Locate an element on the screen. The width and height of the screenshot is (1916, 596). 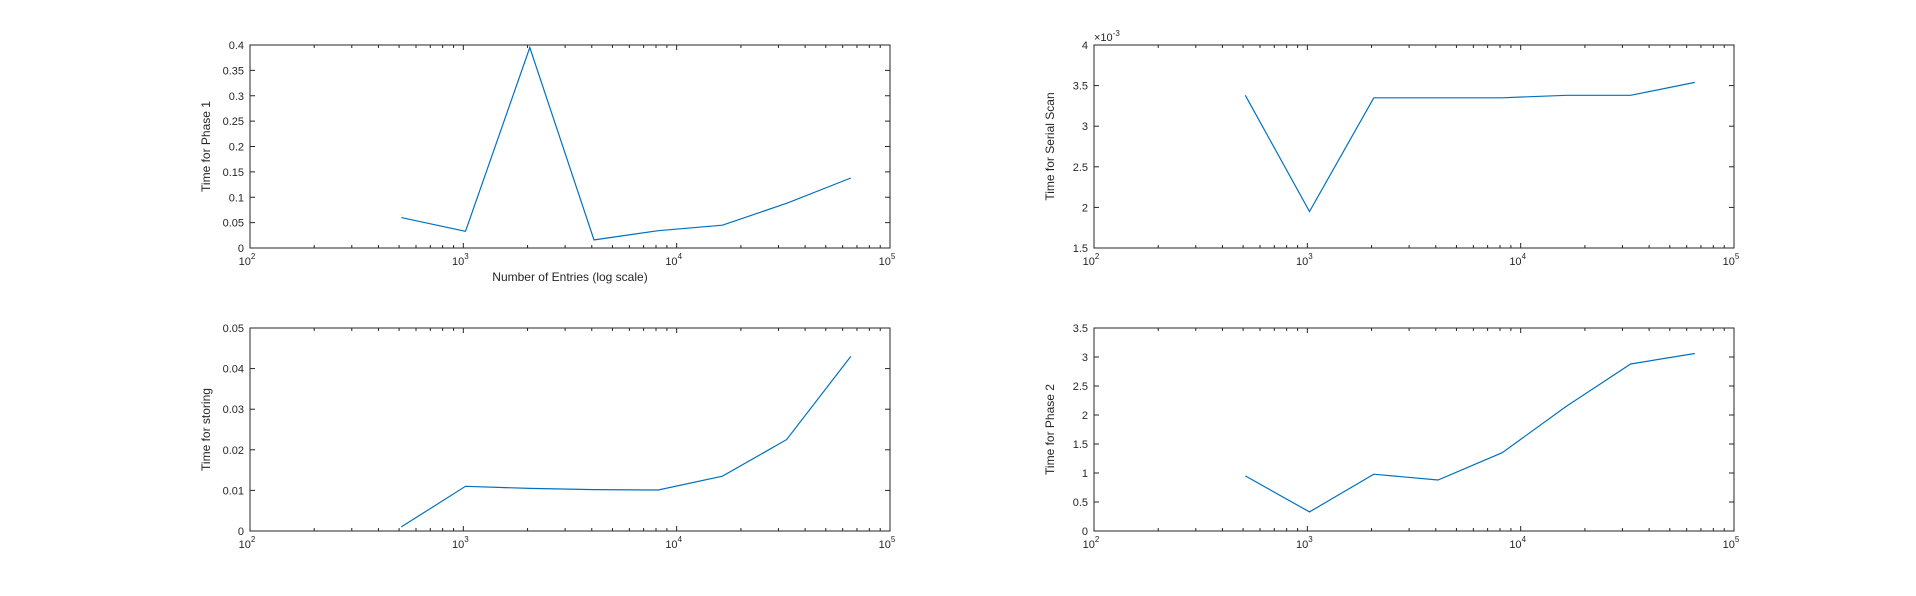
phase2-x-tick-label: 10⁵ is located at coordinates (1731, 543).